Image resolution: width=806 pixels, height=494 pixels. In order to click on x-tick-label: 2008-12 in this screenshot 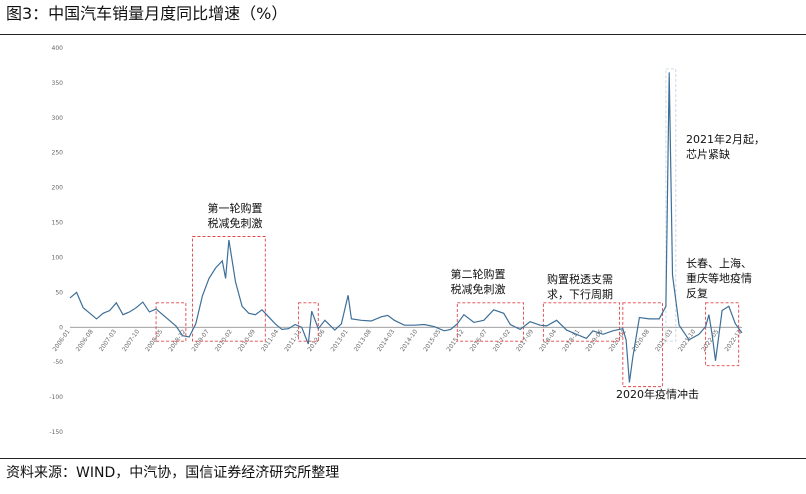, I will do `click(177, 340)`.